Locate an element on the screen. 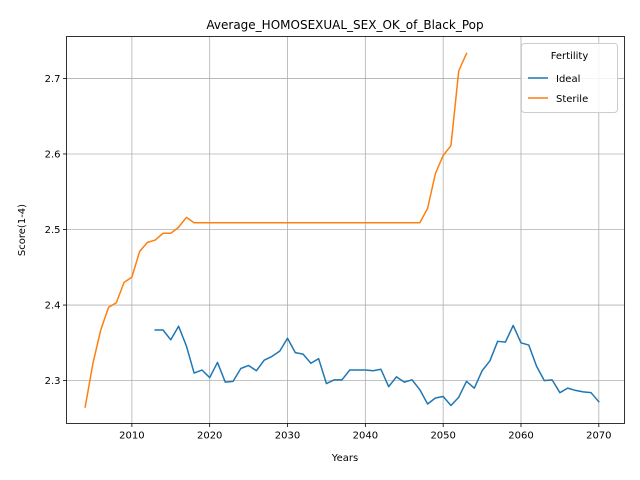 This screenshot has width=640, height=480. legend: Fertility Ideal Sterile is located at coordinates (569, 78).